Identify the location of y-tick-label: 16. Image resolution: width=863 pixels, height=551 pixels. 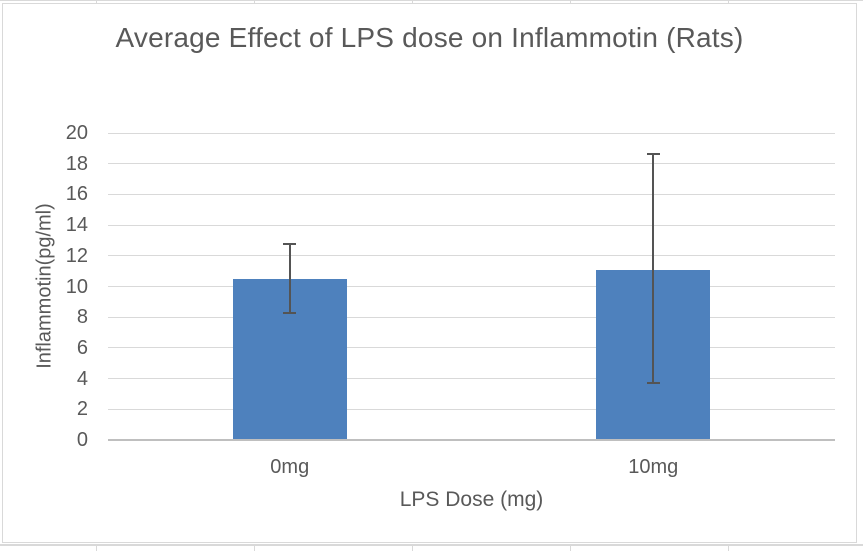
(76, 194).